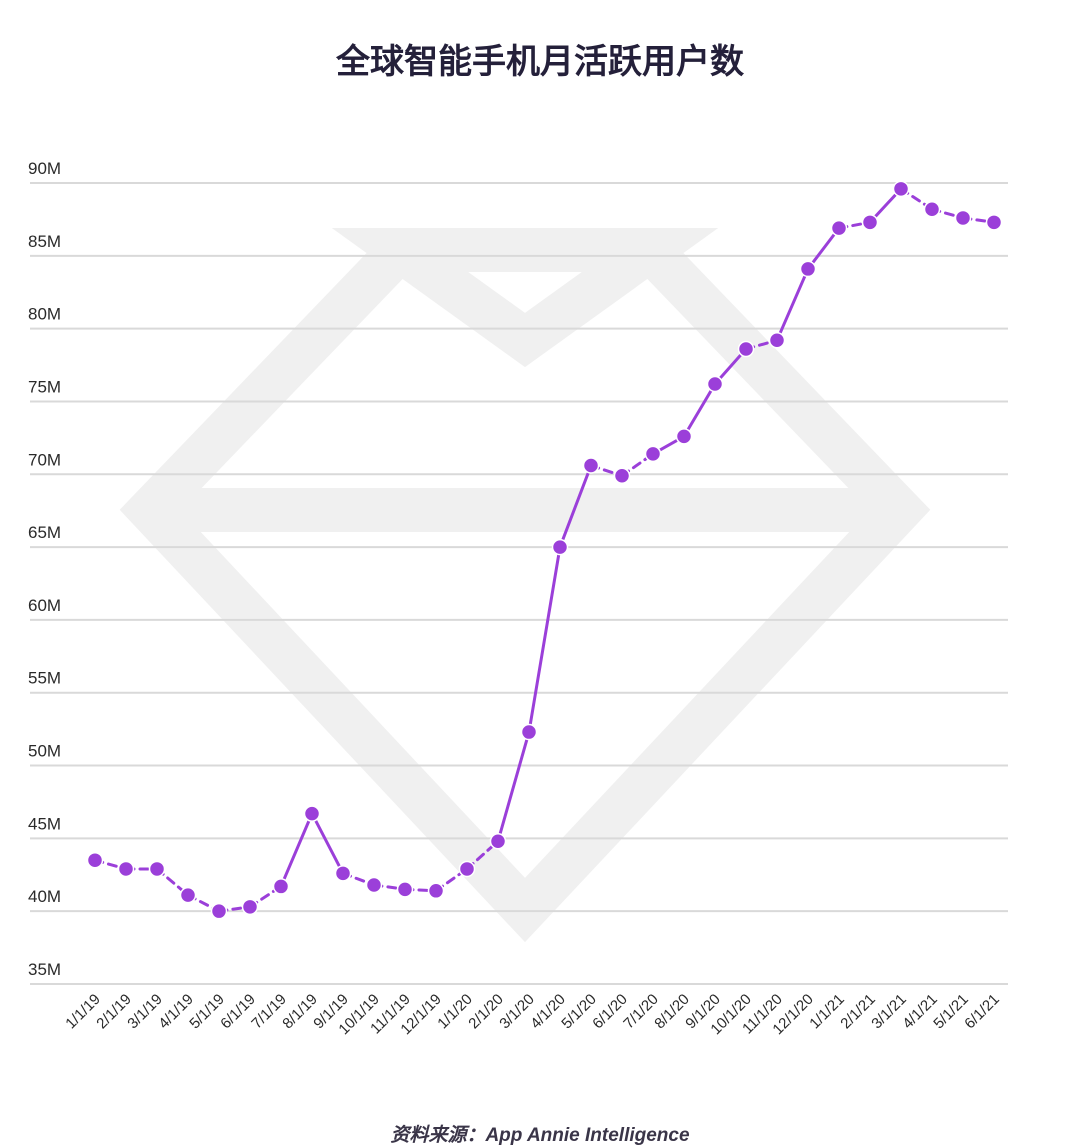  Describe the element at coordinates (827, 1012) in the screenshot. I see `x-tick-label: 1/1/21` at that location.